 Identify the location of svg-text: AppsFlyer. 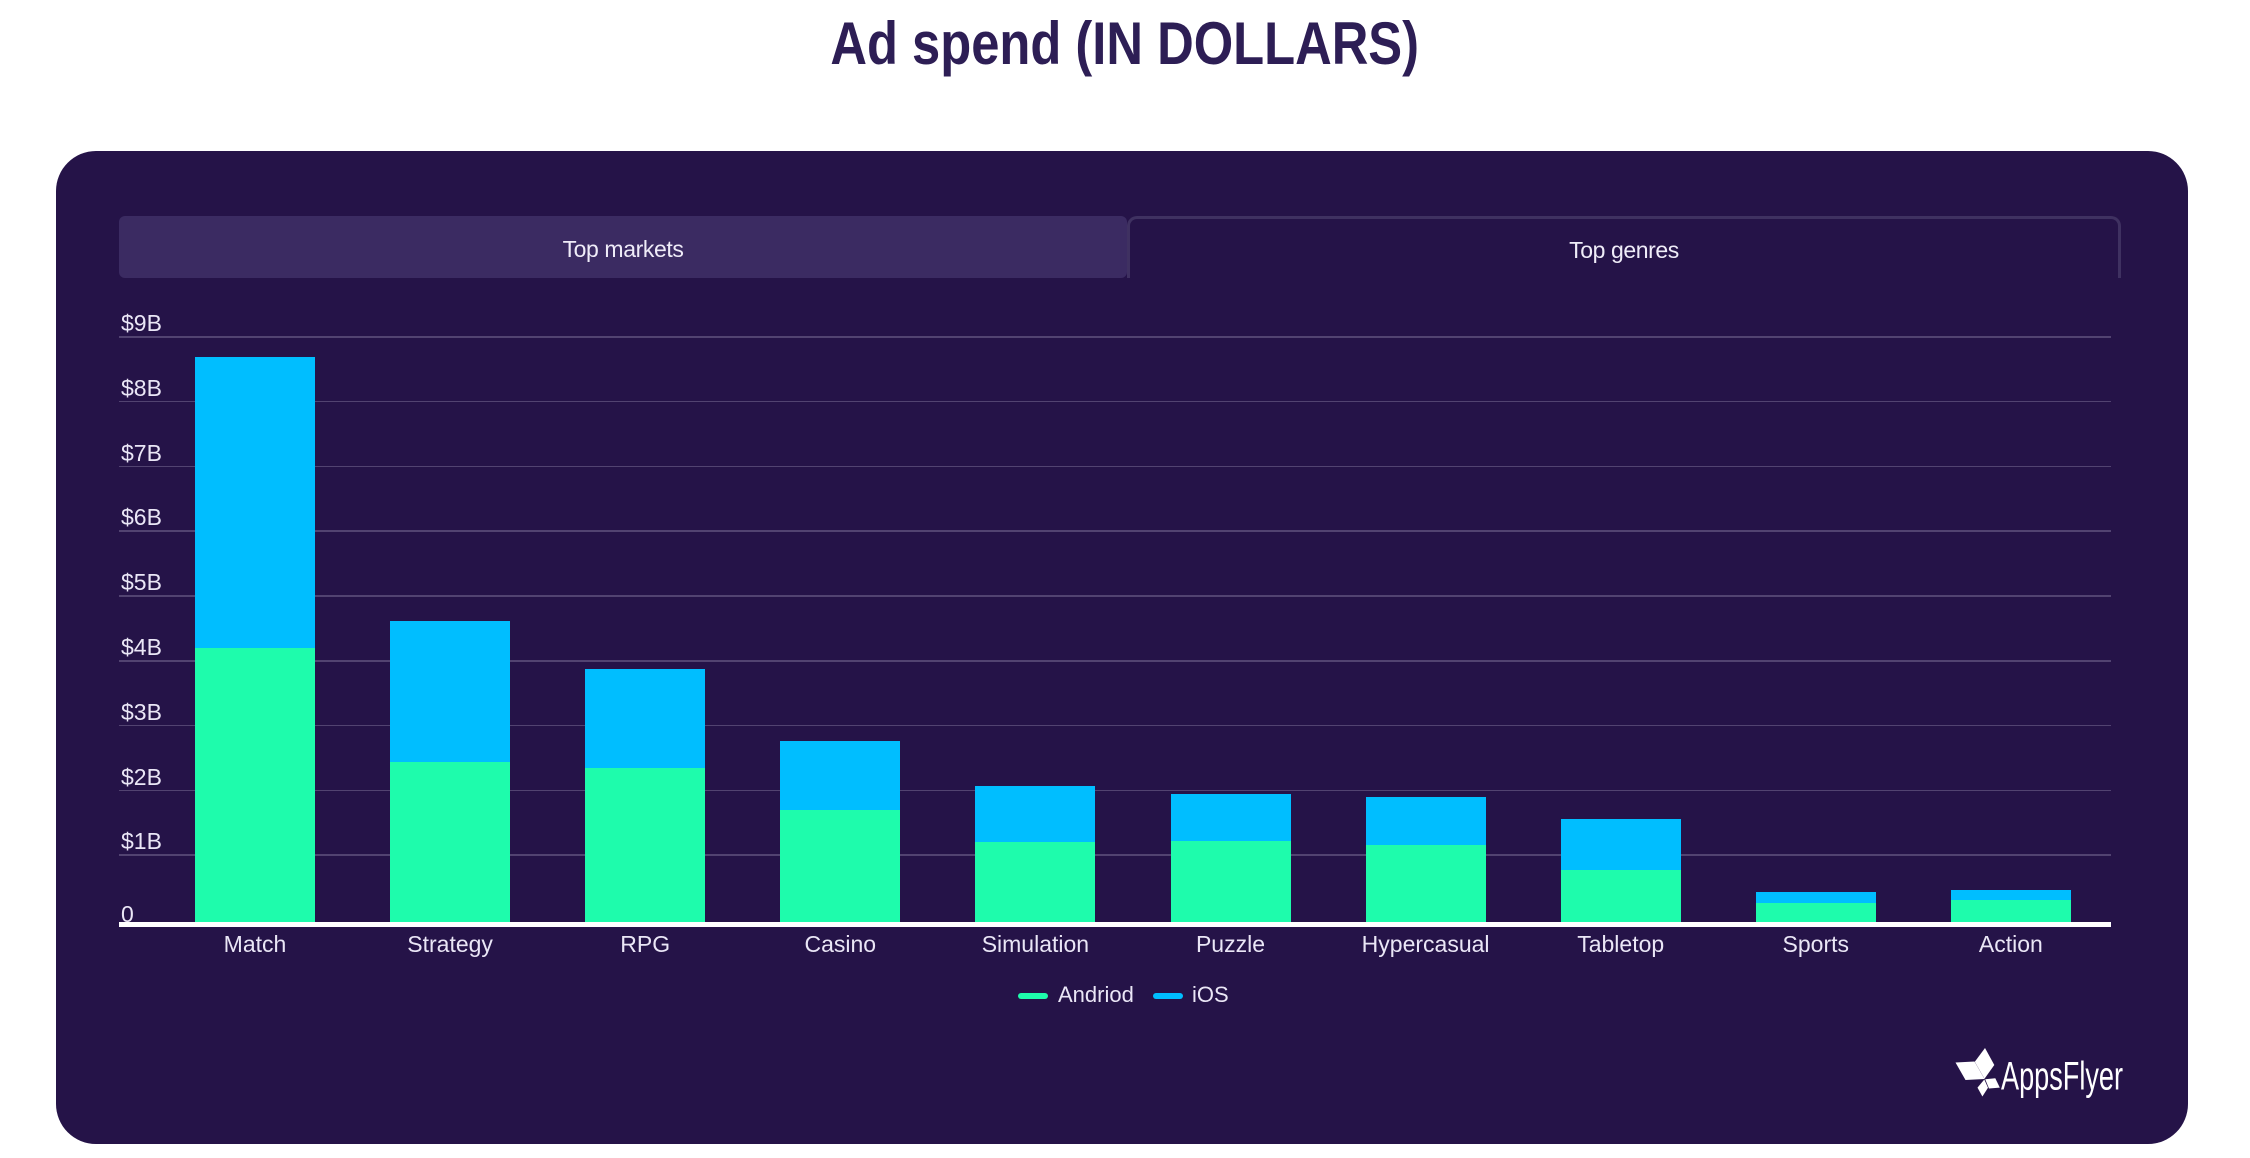
(2062, 1076).